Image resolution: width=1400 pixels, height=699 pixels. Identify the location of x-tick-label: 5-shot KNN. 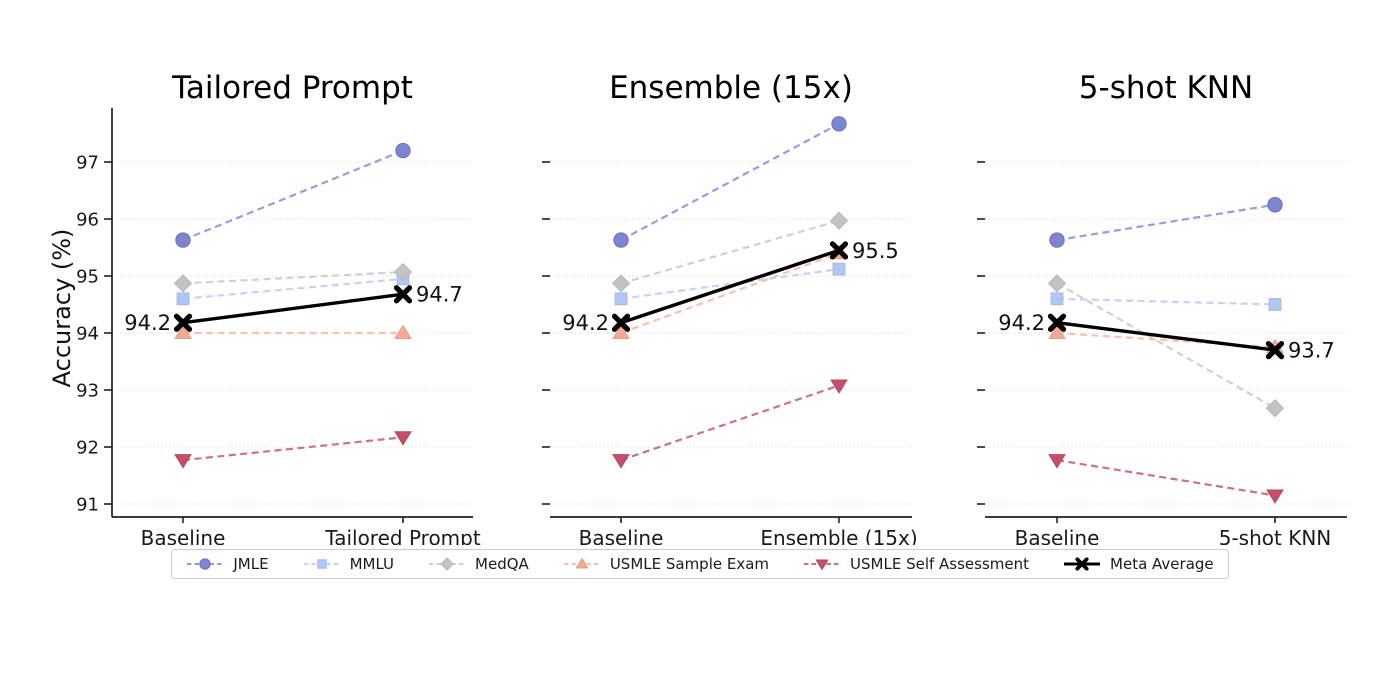
(1275, 535).